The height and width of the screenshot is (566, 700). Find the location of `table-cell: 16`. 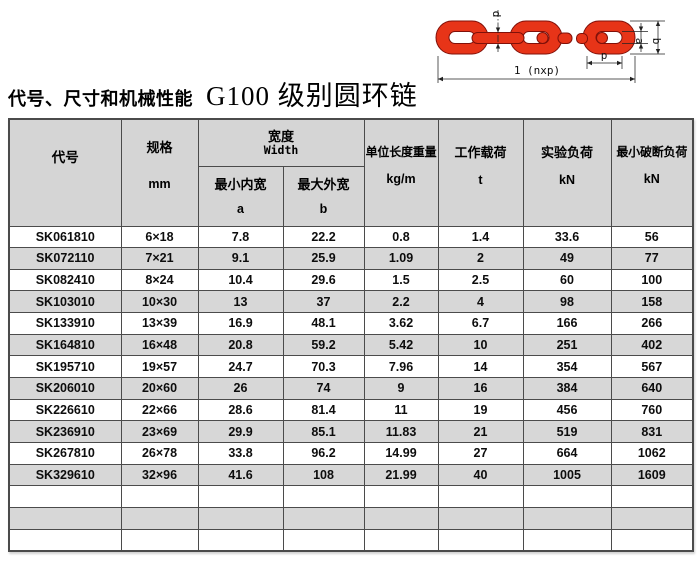

table-cell: 16 is located at coordinates (480, 388).